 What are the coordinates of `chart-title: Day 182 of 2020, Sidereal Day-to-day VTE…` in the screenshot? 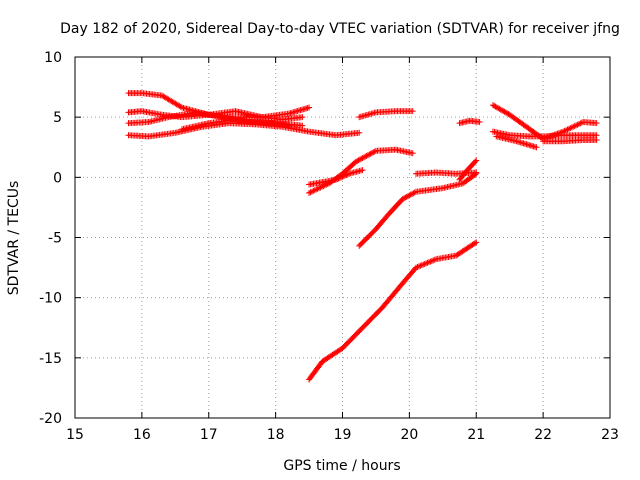 It's located at (340, 29).